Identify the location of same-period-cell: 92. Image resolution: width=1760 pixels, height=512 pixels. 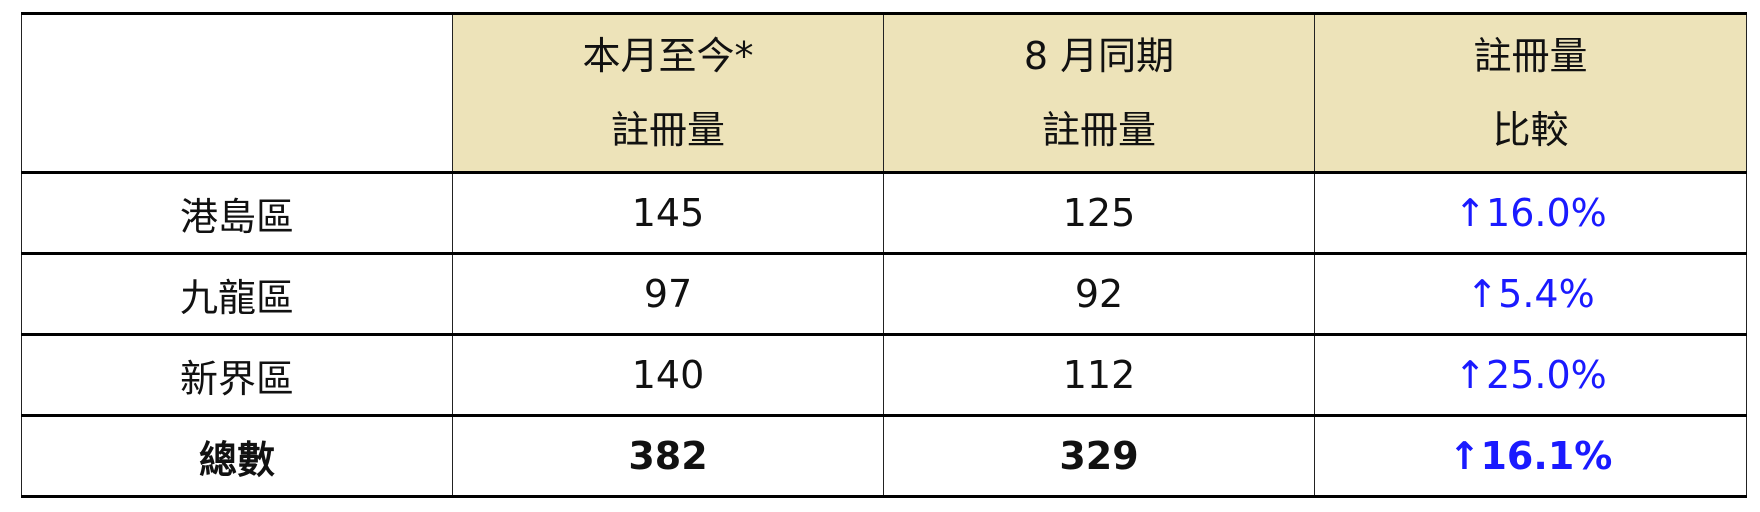
(1099, 294).